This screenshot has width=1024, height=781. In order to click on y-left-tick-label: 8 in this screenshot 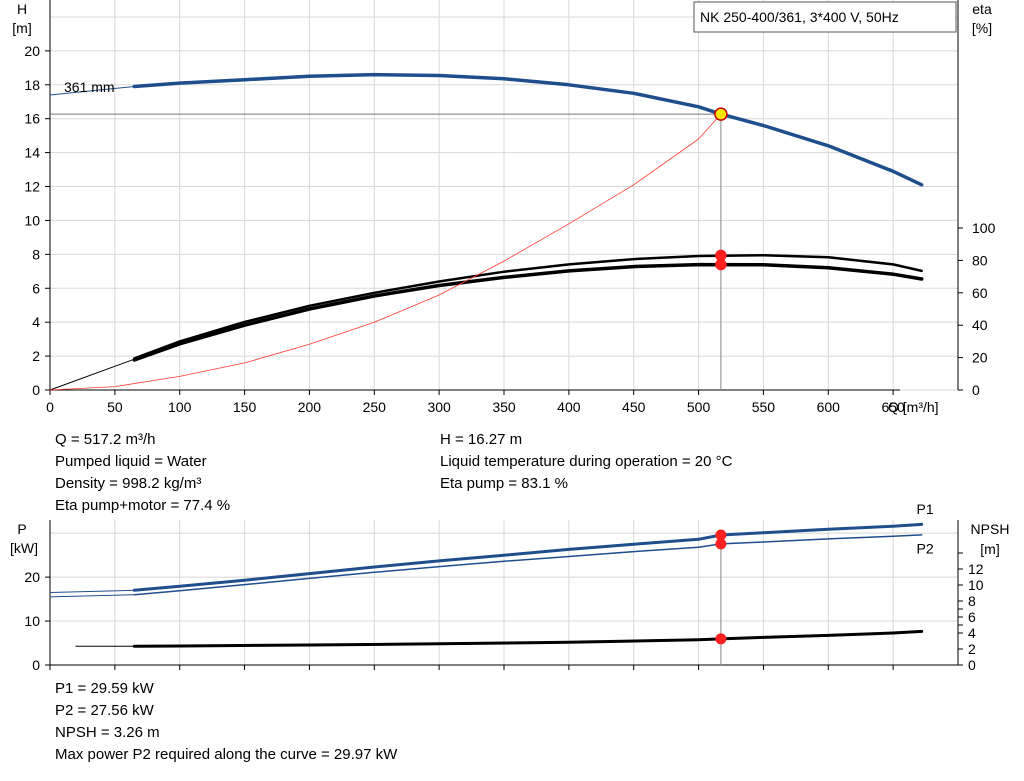, I will do `click(36, 254)`.